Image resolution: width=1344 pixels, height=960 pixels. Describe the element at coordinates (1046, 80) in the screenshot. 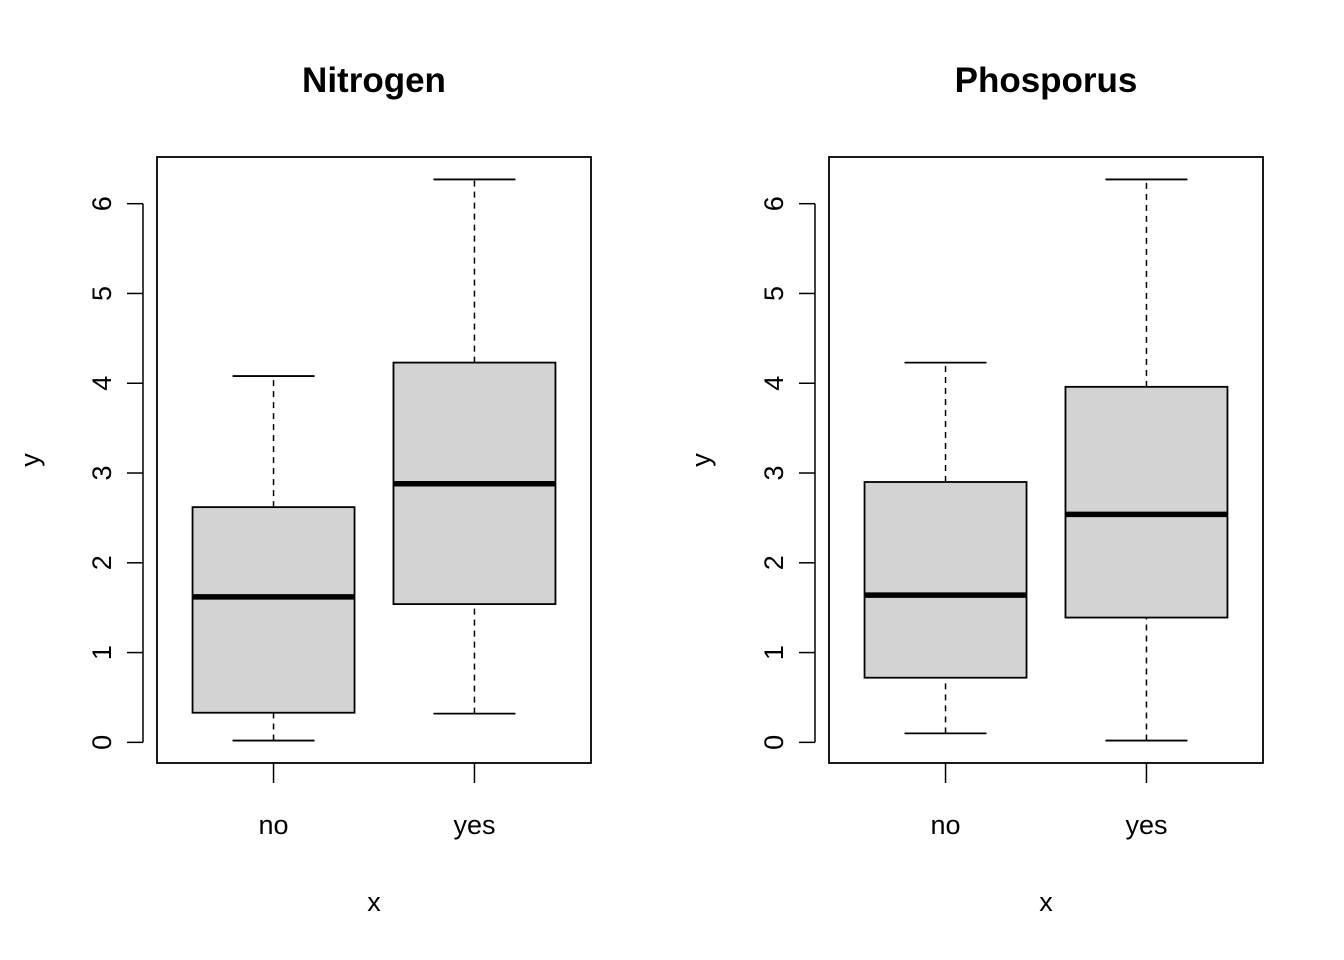

I see `chart-title: Phosporus` at that location.